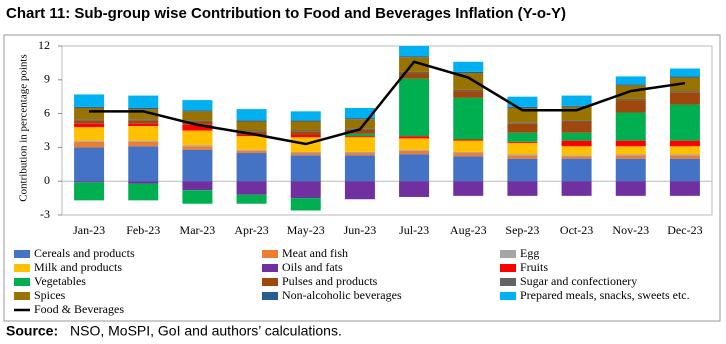 The width and height of the screenshot is (726, 344). What do you see at coordinates (198, 230) in the screenshot?
I see `x-tick-label: Mar-23` at bounding box center [198, 230].